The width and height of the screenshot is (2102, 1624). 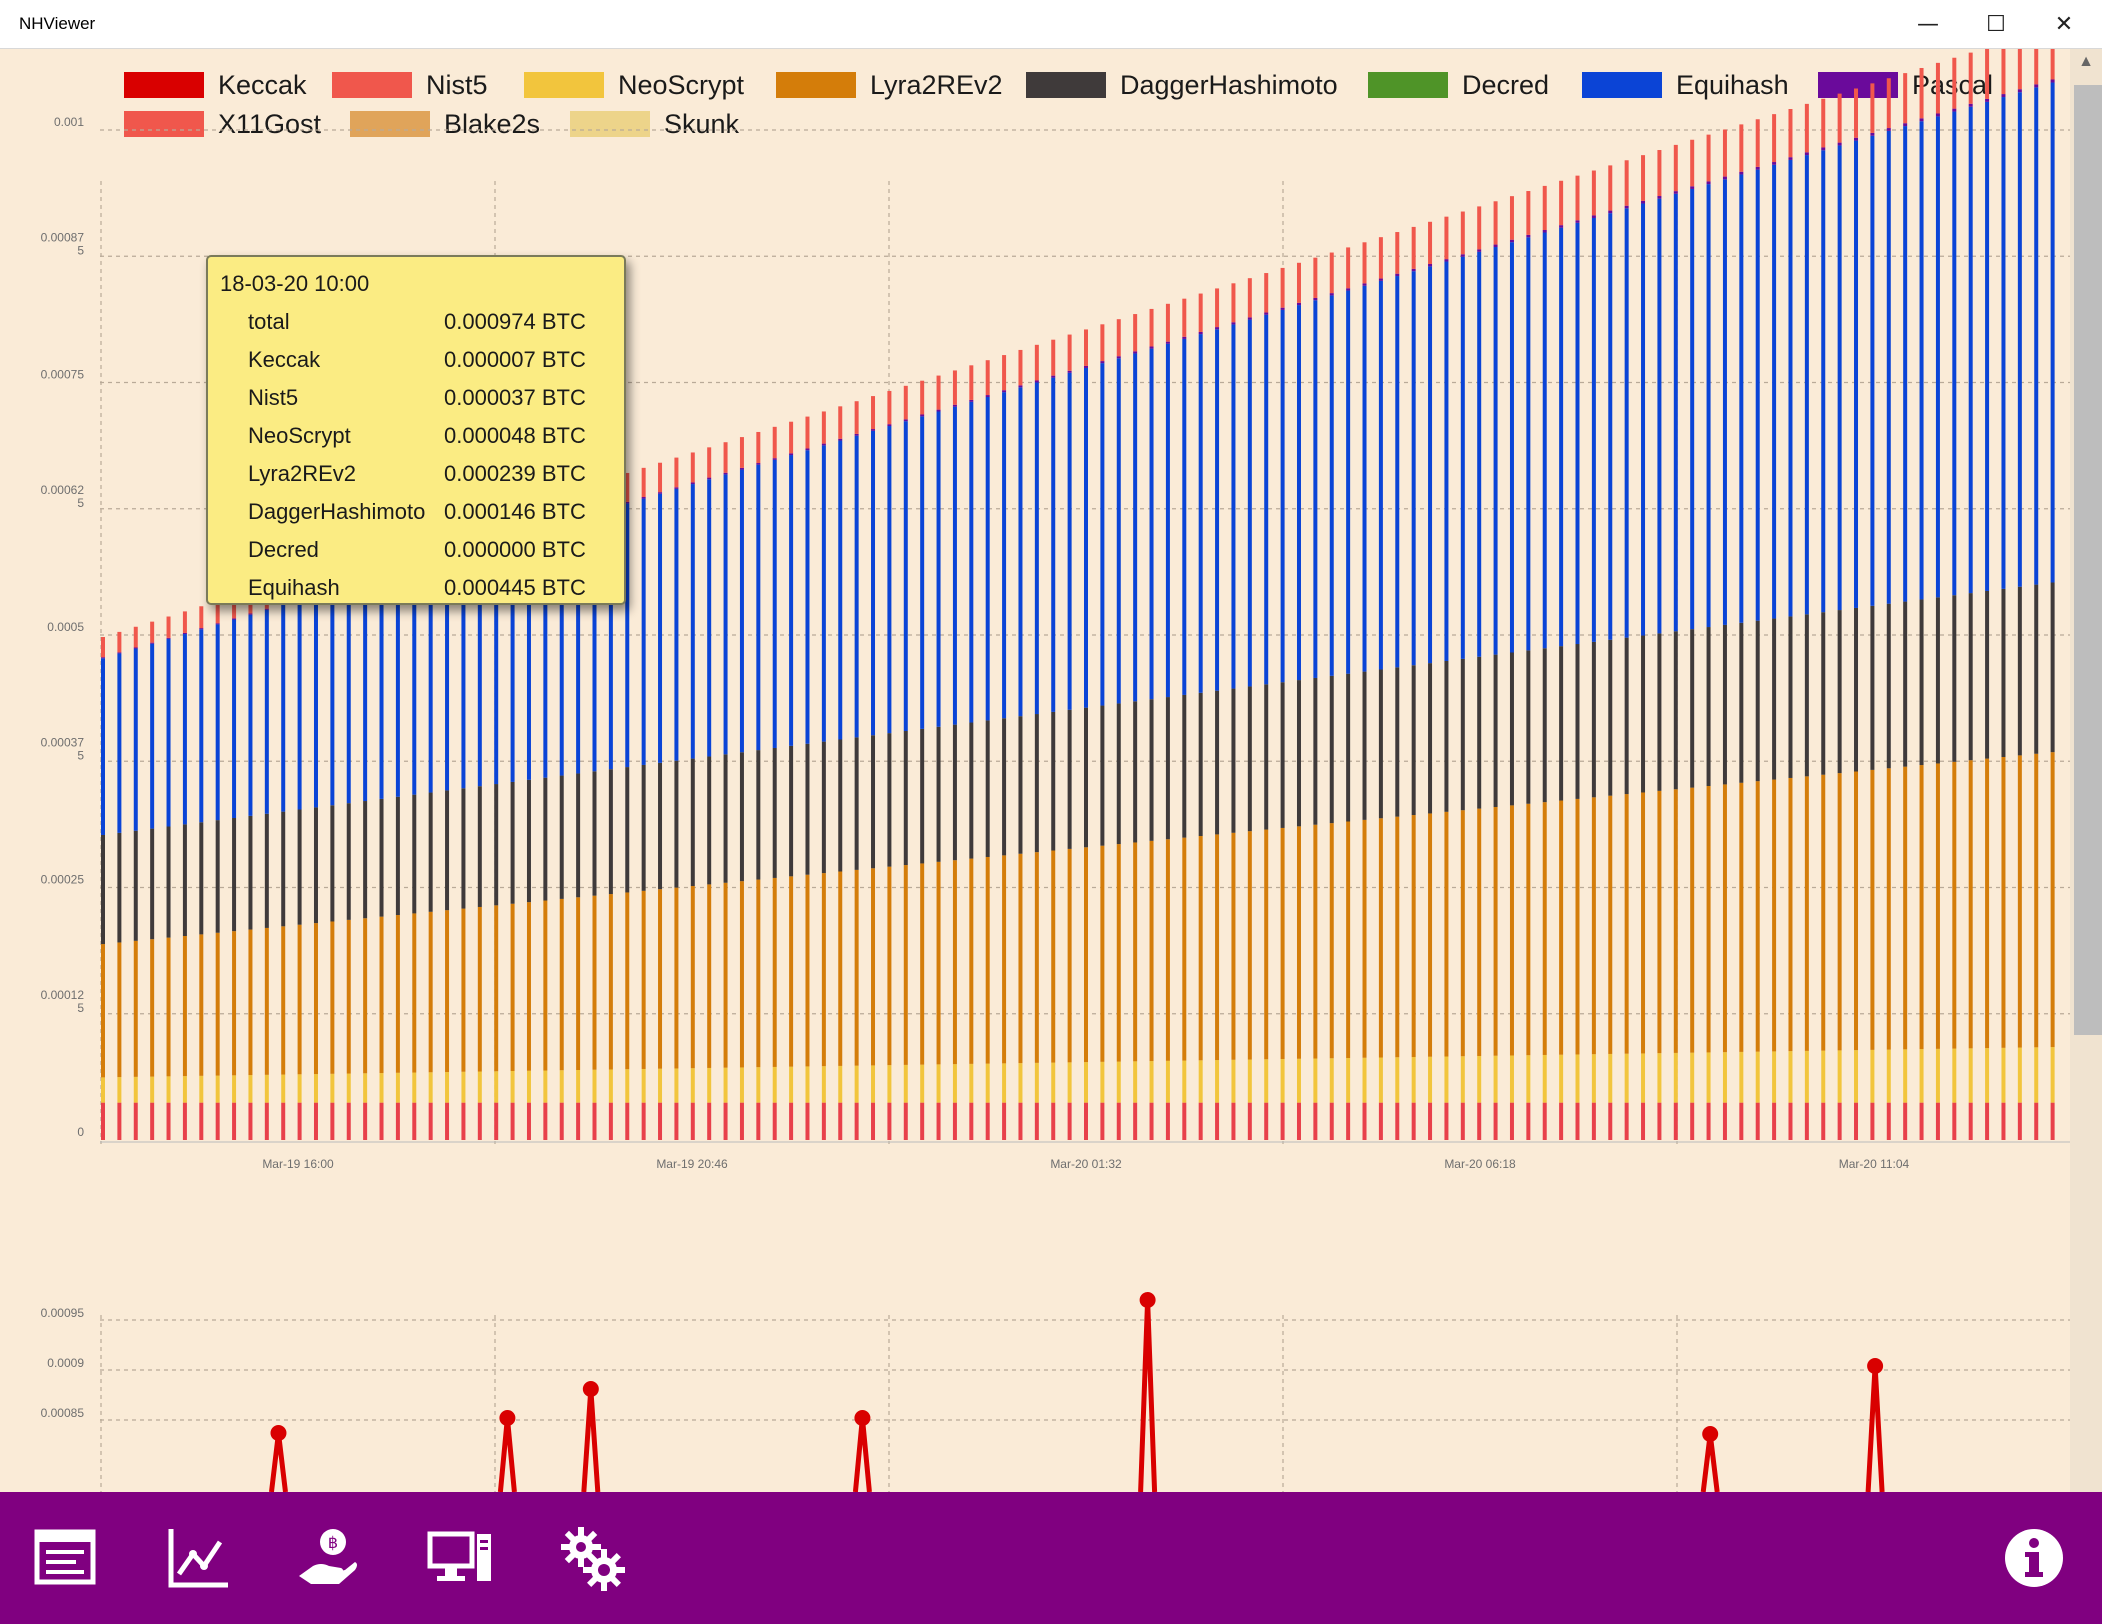 What do you see at coordinates (222, 124) in the screenshot?
I see `legend-item: X11Gost` at bounding box center [222, 124].